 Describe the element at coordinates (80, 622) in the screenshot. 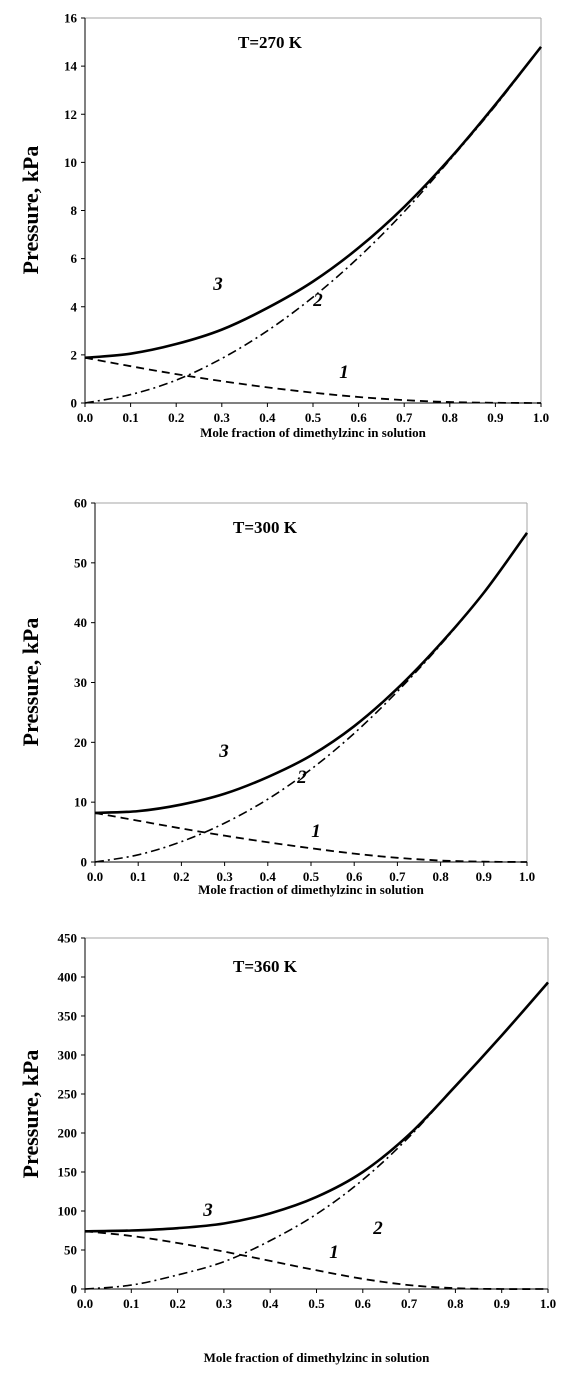

I see `y-tick-label: 40` at that location.